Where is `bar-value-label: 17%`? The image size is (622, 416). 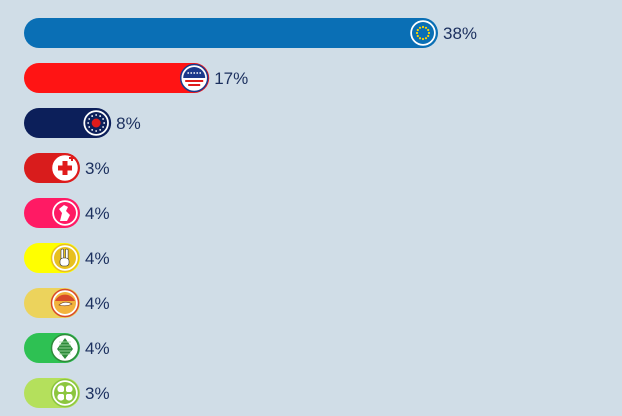 bar-value-label: 17% is located at coordinates (231, 78).